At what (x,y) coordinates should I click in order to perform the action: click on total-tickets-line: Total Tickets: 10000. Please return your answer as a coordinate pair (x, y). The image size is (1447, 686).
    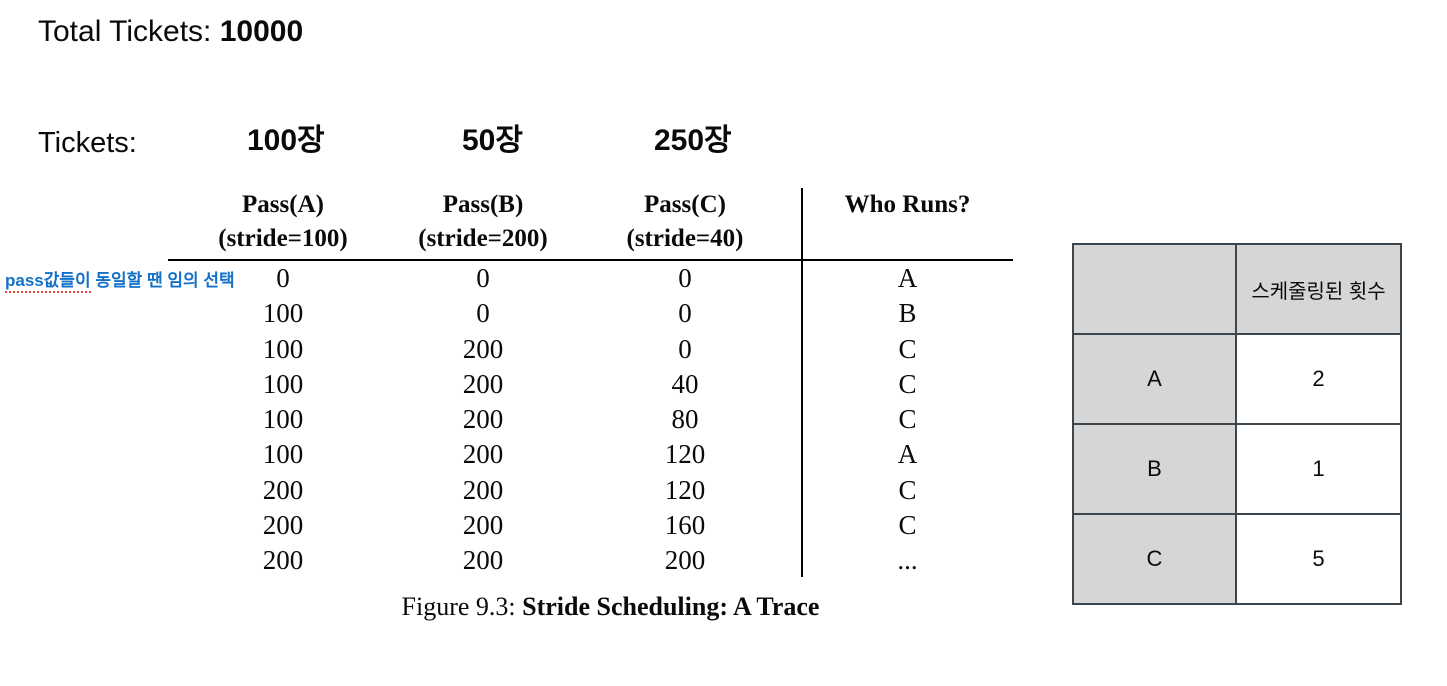
    Looking at the image, I should click on (170, 32).